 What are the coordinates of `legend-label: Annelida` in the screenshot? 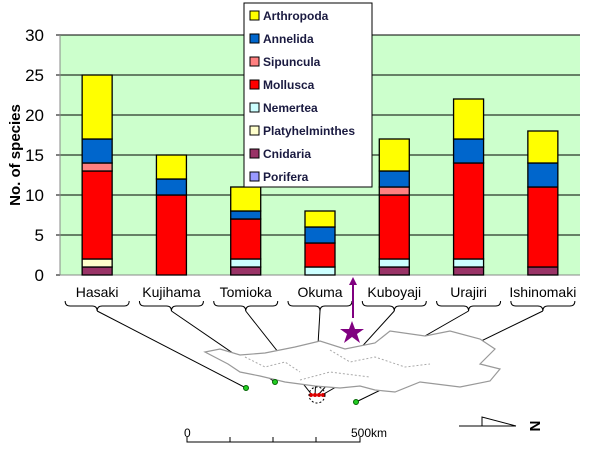 It's located at (288, 39).